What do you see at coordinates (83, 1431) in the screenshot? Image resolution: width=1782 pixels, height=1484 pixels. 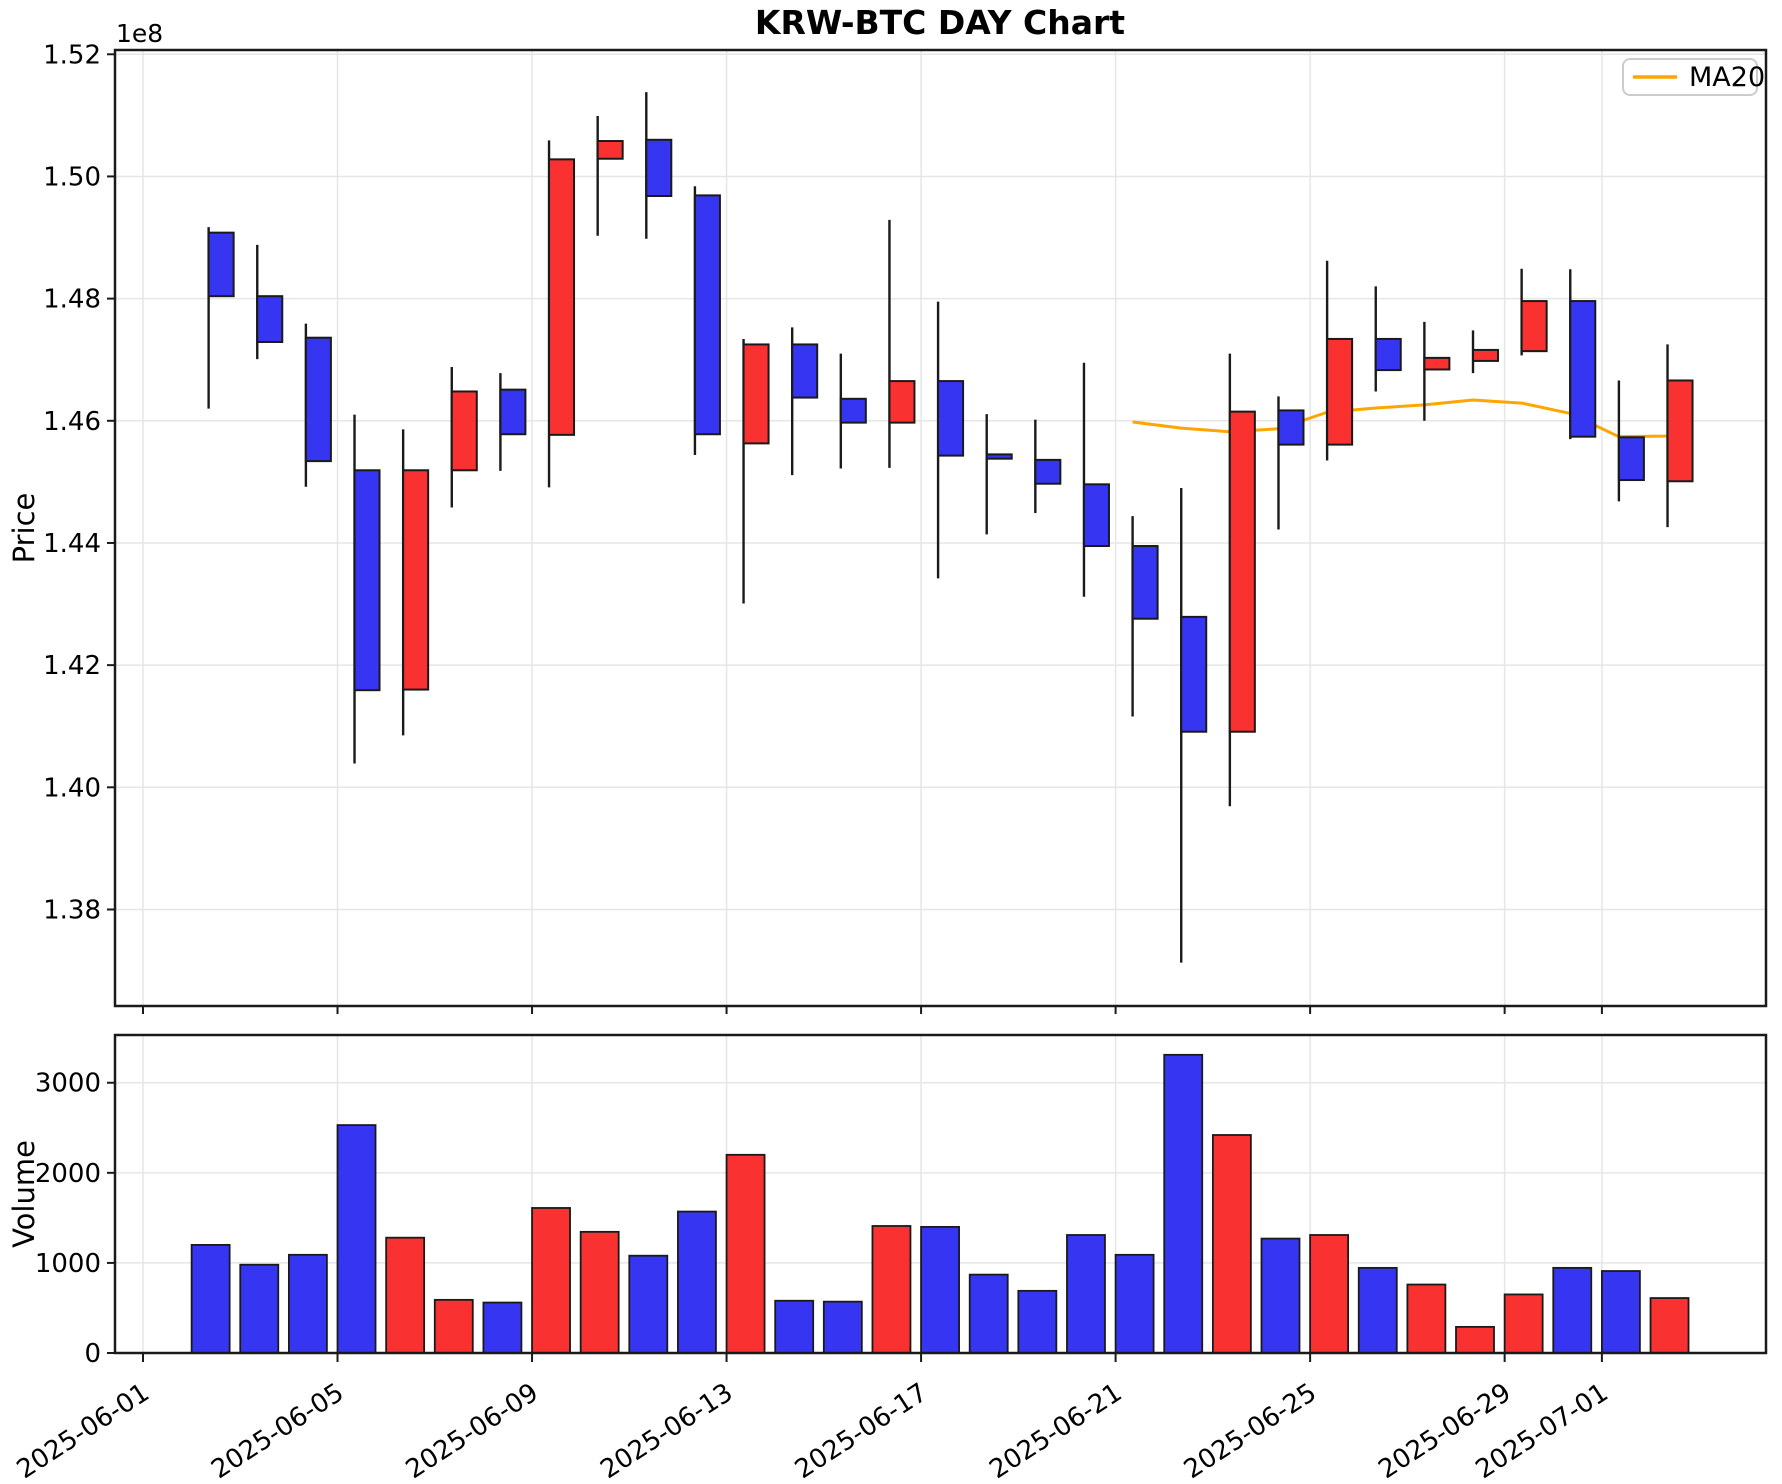 I see `date-tick-label: 2025-06-01` at bounding box center [83, 1431].